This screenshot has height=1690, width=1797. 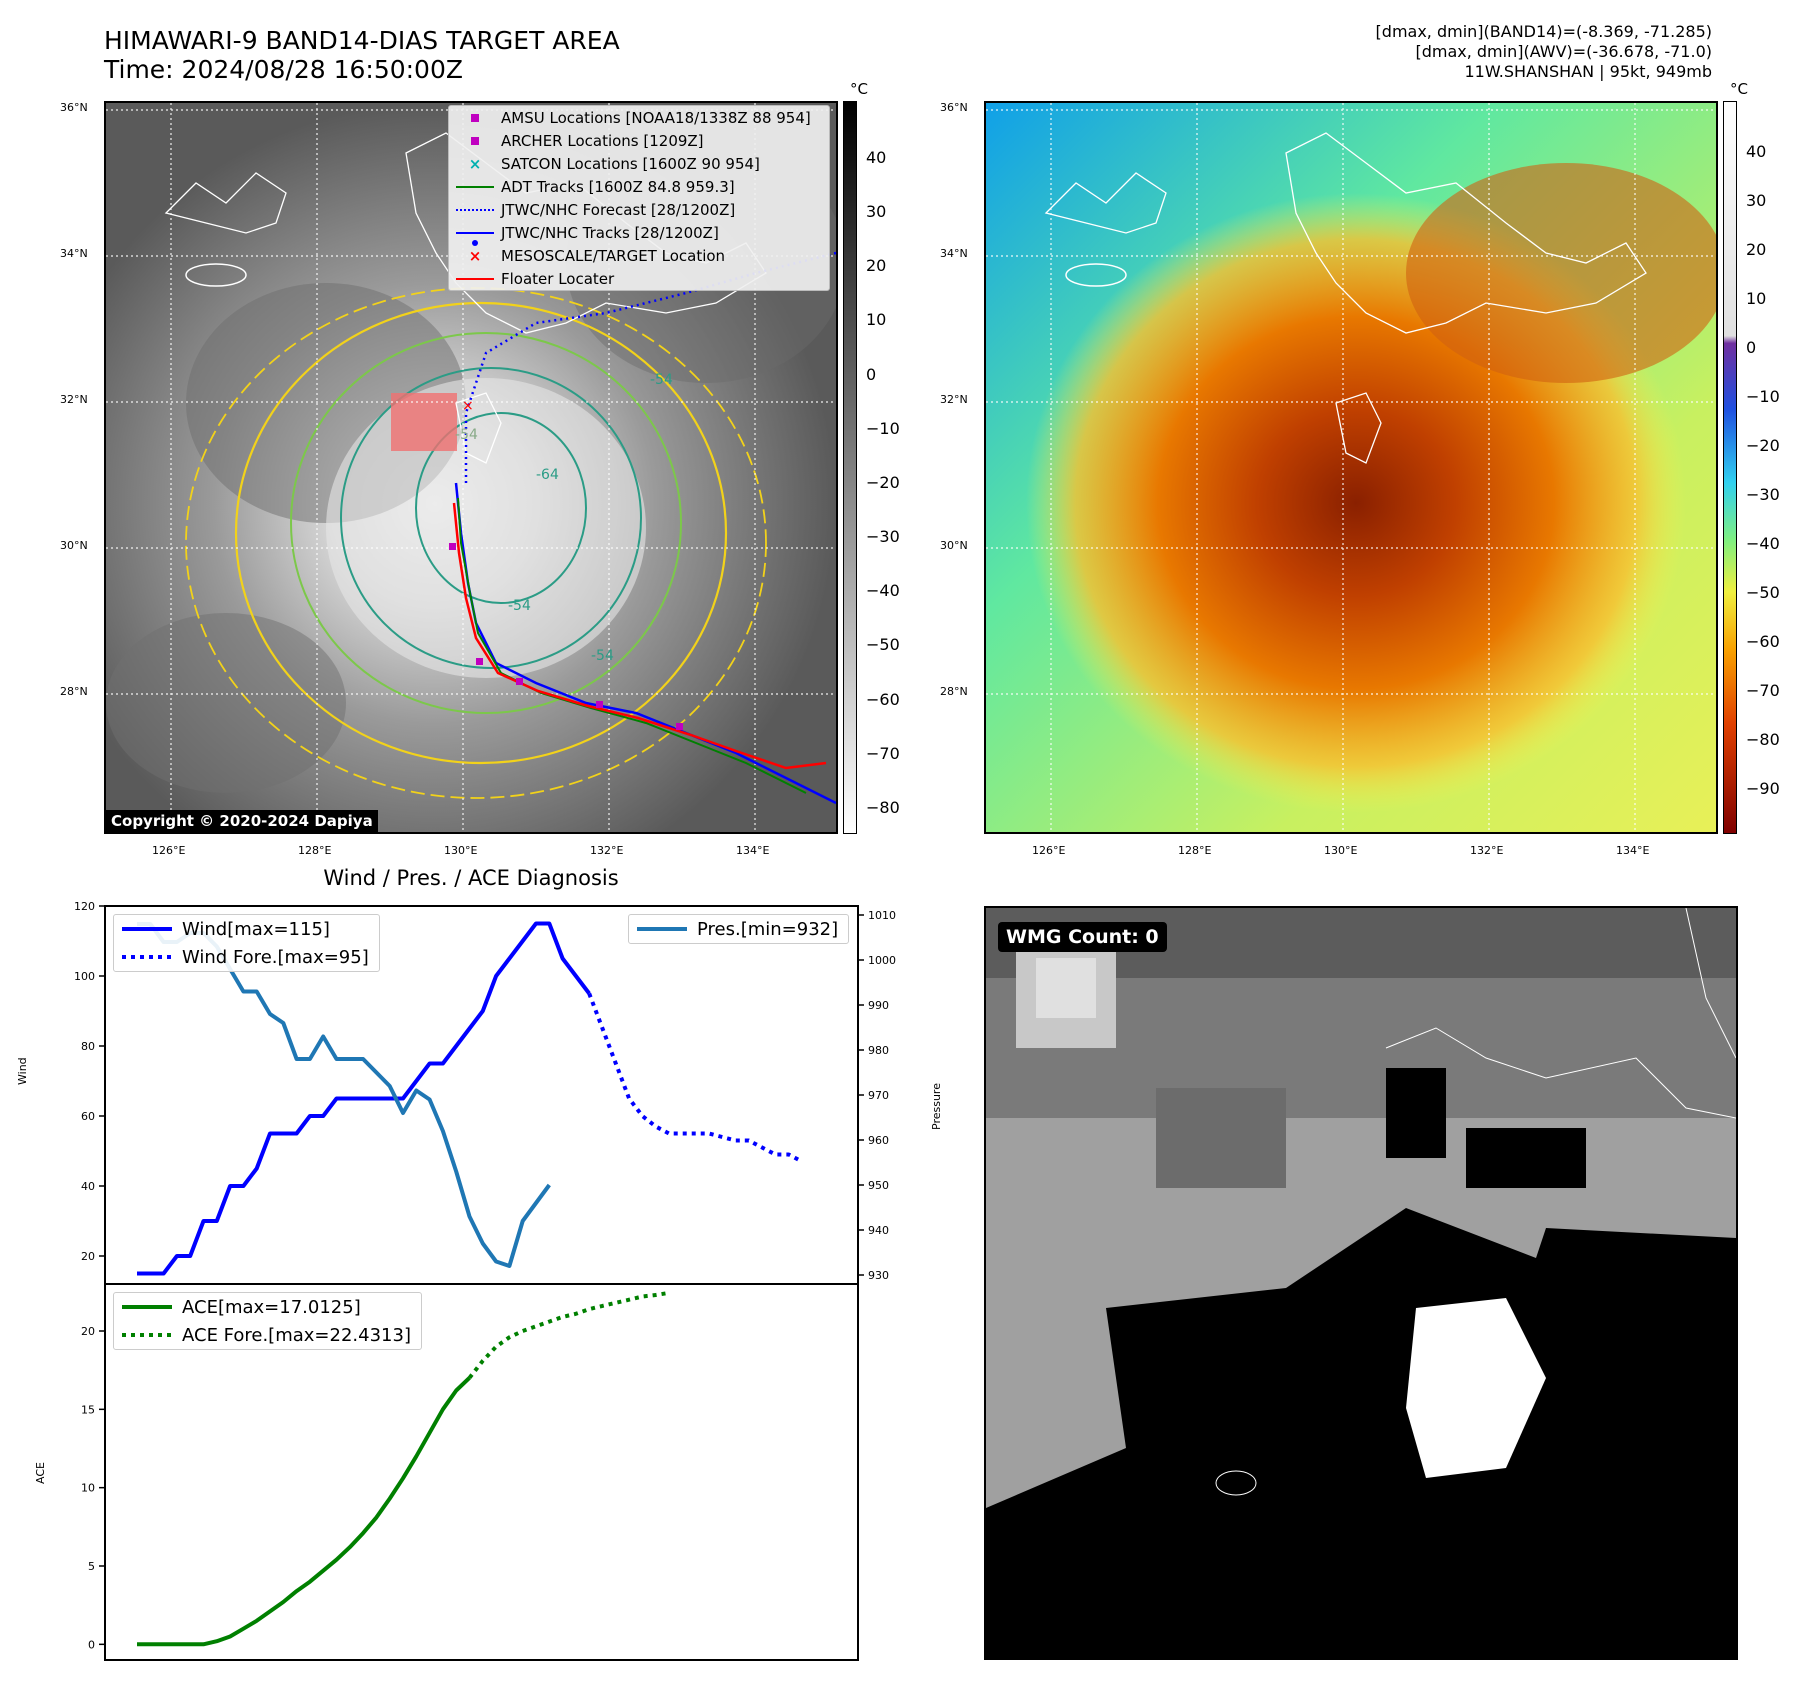 I want to click on colorbar-right-tick: −20, so click(x=1763, y=445).